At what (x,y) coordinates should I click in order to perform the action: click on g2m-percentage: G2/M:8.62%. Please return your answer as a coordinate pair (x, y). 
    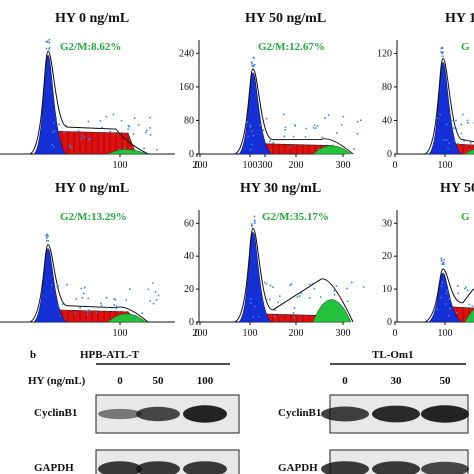
    Looking at the image, I should click on (90, 47).